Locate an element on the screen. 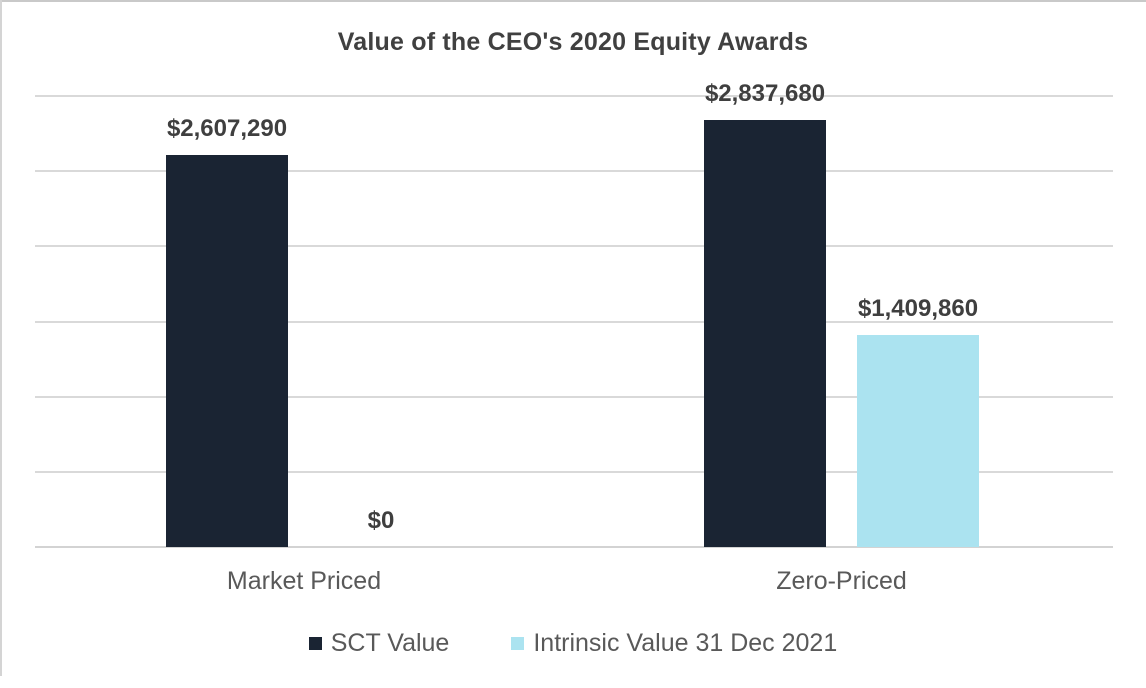 This screenshot has height=688, width=1146. legend-item-intrinsic-value: Intrinsic Value 31 Dec 2021 is located at coordinates (674, 643).